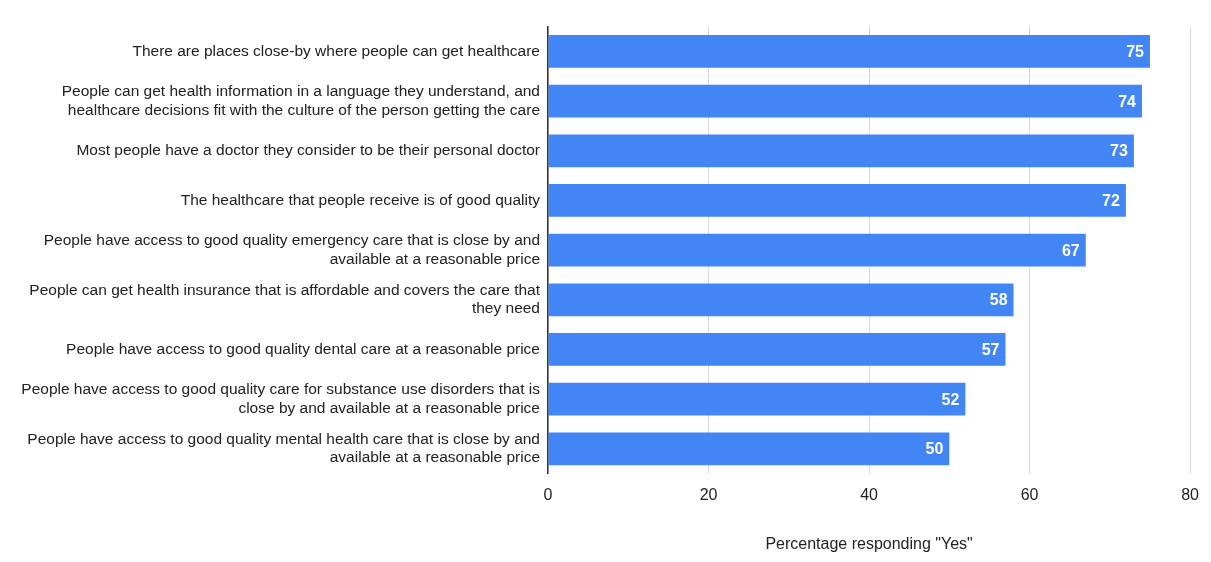  Describe the element at coordinates (285, 298) in the screenshot. I see `y-tick-label: People can get health insurance that is affordable and covers the care that they need` at that location.